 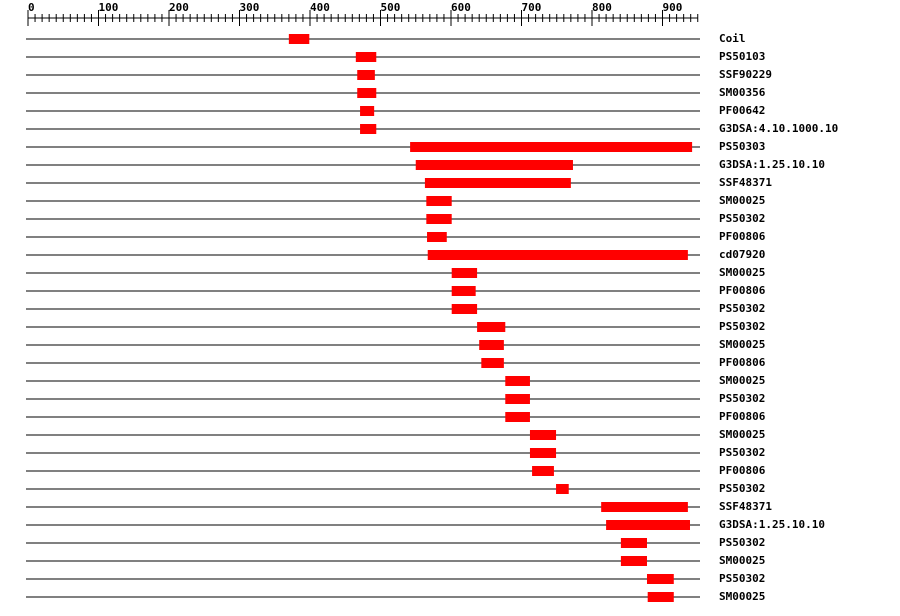 I want to click on row-label: SSF90229, so click(x=745, y=74).